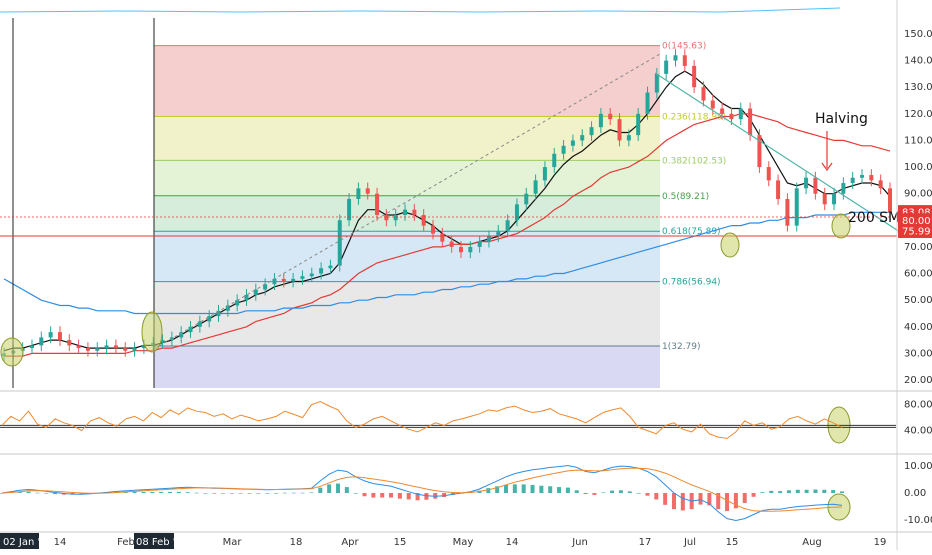 The height and width of the screenshot is (555, 932). I want to click on y-tick-label: 130.00, so click(918, 87).